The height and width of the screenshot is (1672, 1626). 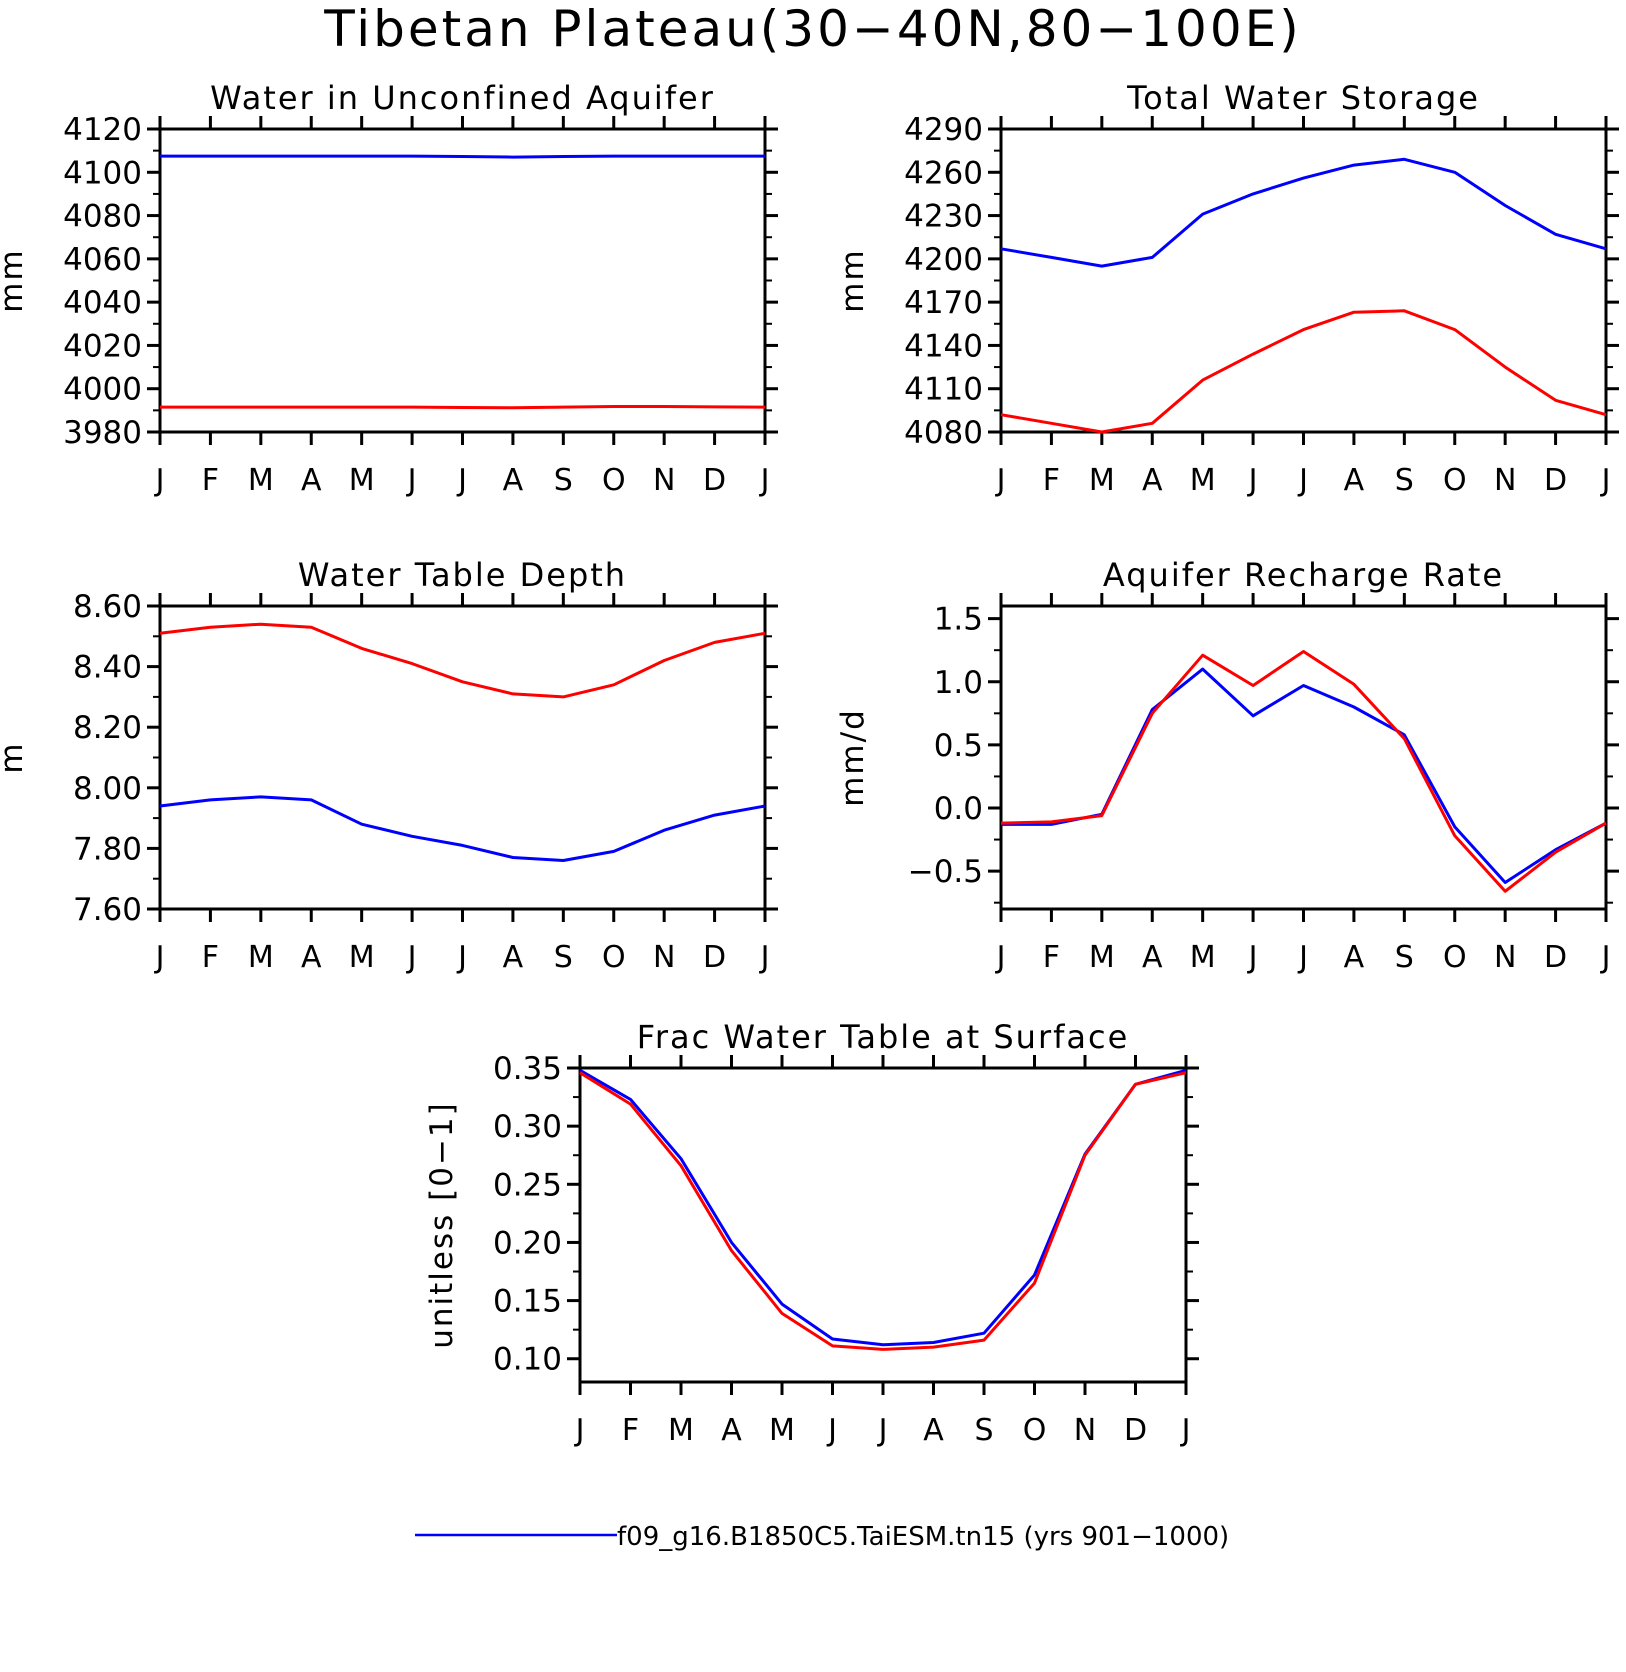 What do you see at coordinates (943, 390) in the screenshot?
I see `y-tick-label: 4110` at bounding box center [943, 390].